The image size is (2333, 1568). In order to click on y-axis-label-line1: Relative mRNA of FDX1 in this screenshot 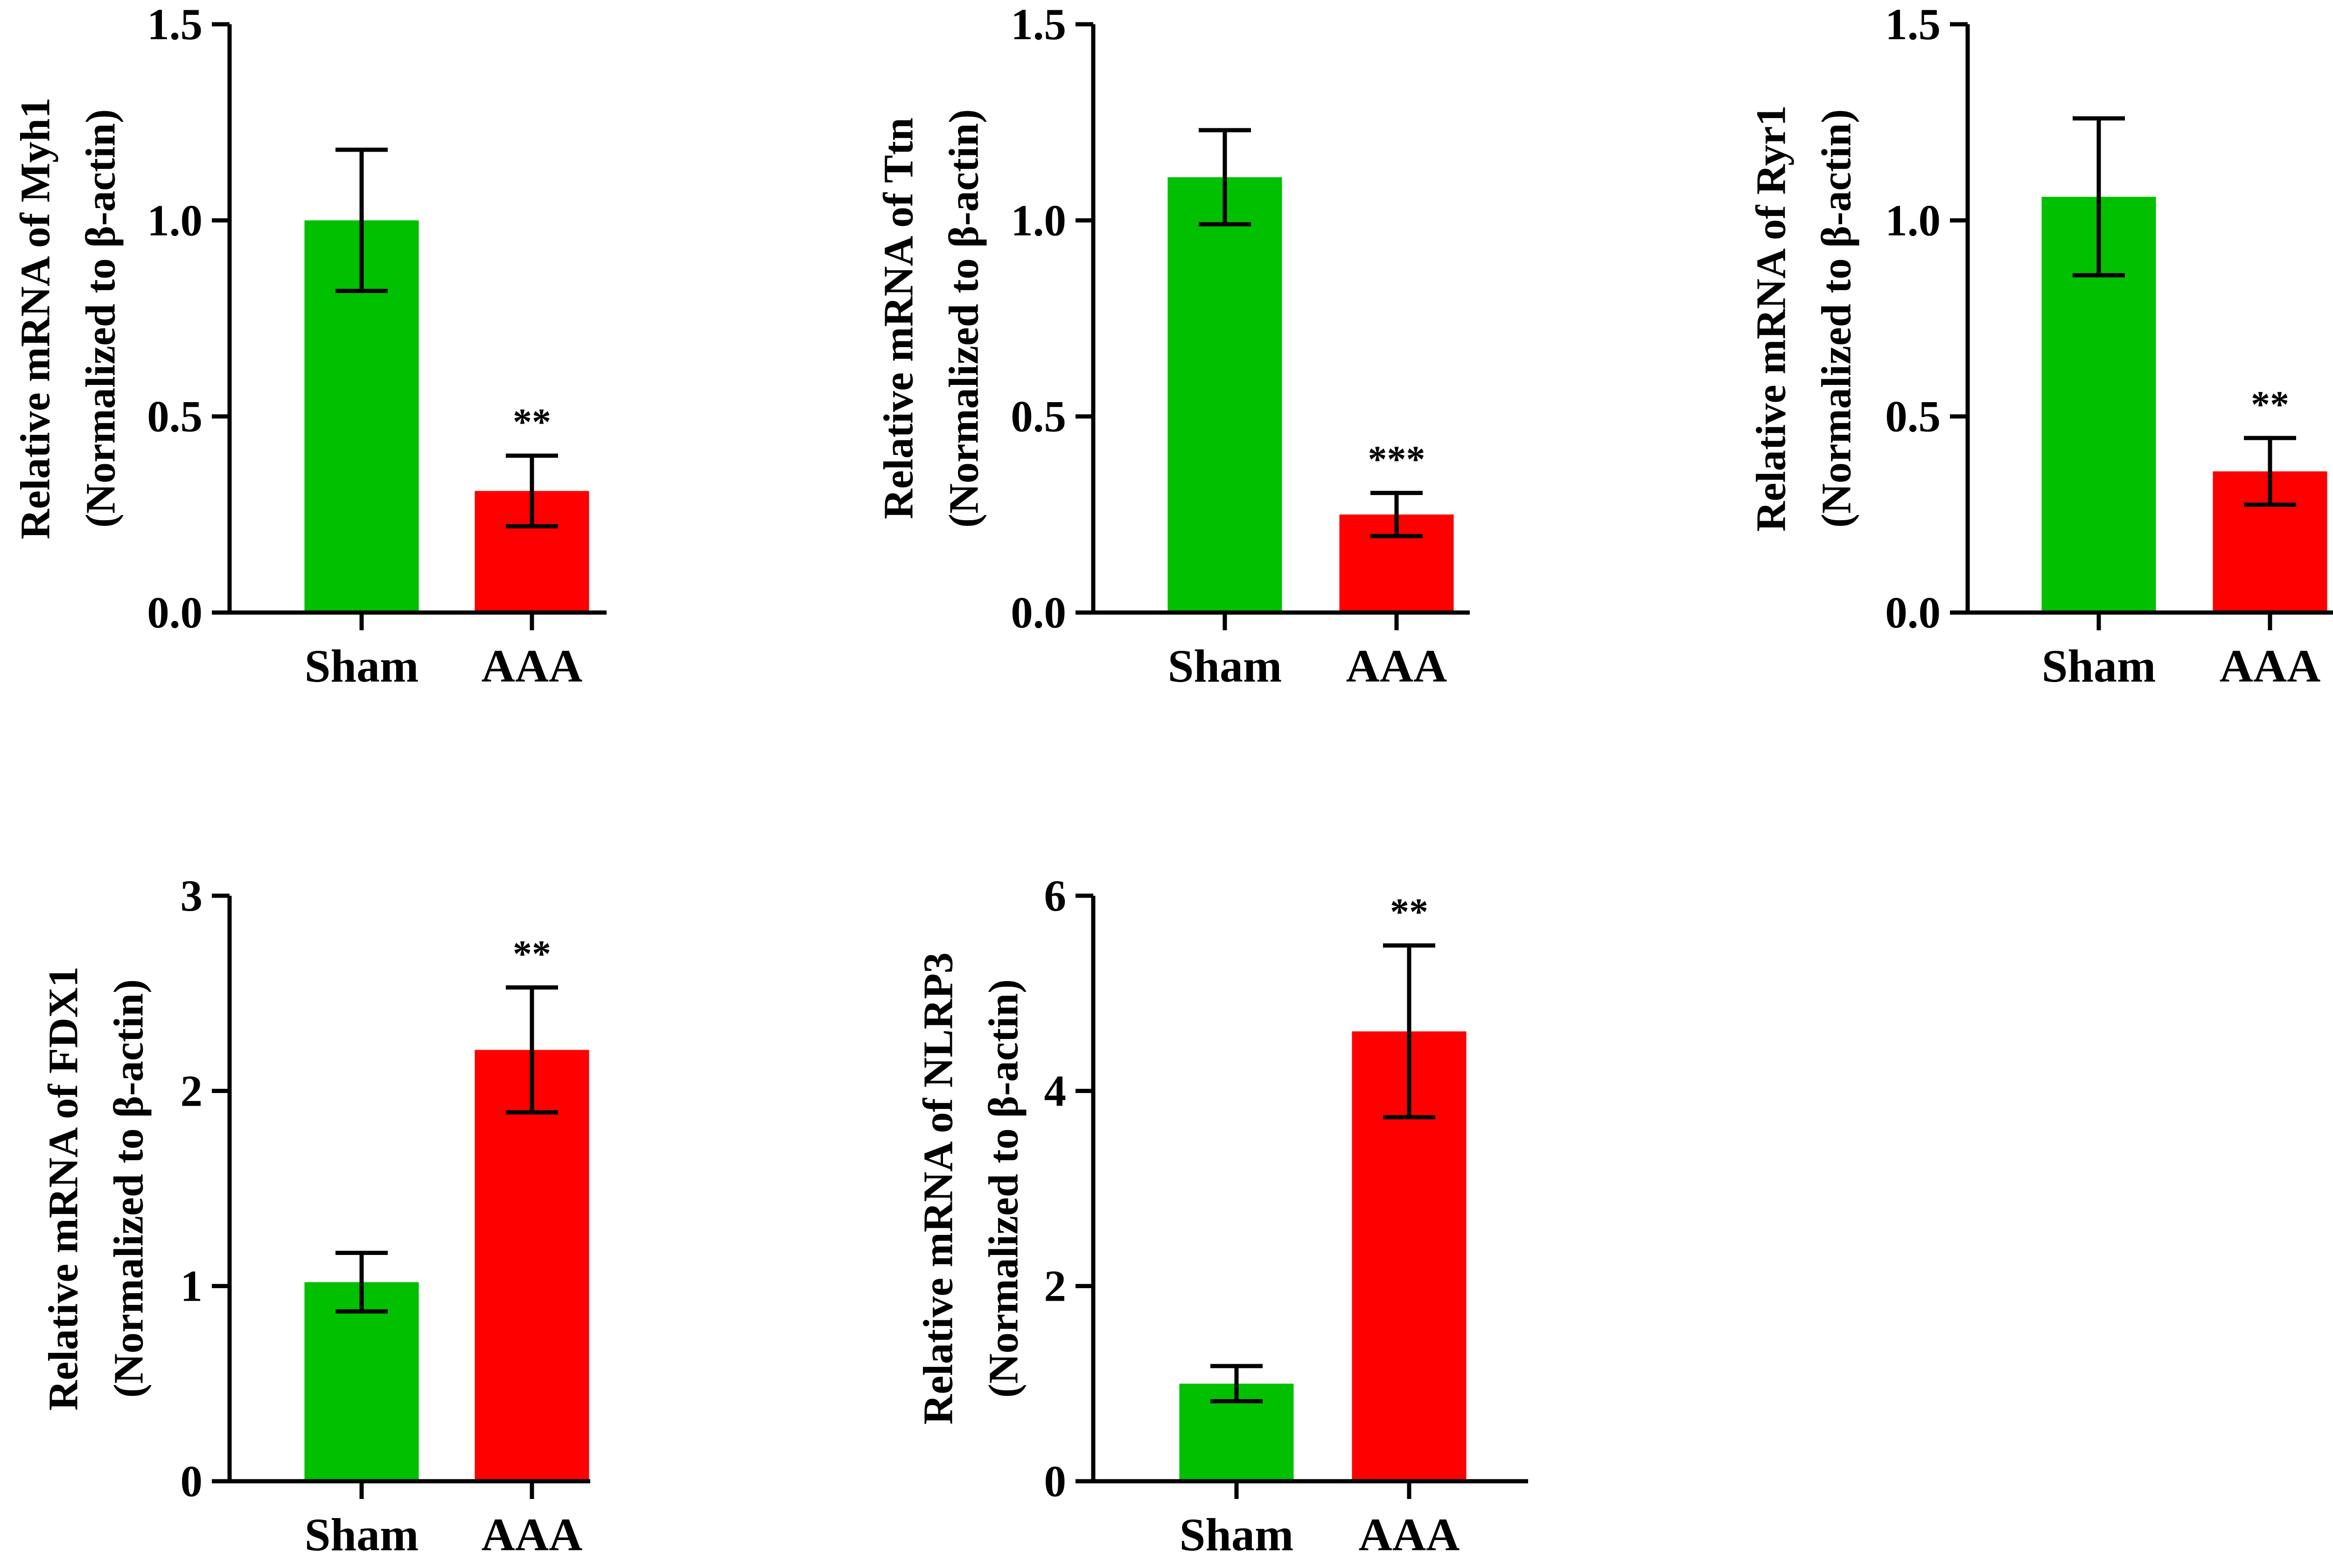, I will do `click(64, 1188)`.